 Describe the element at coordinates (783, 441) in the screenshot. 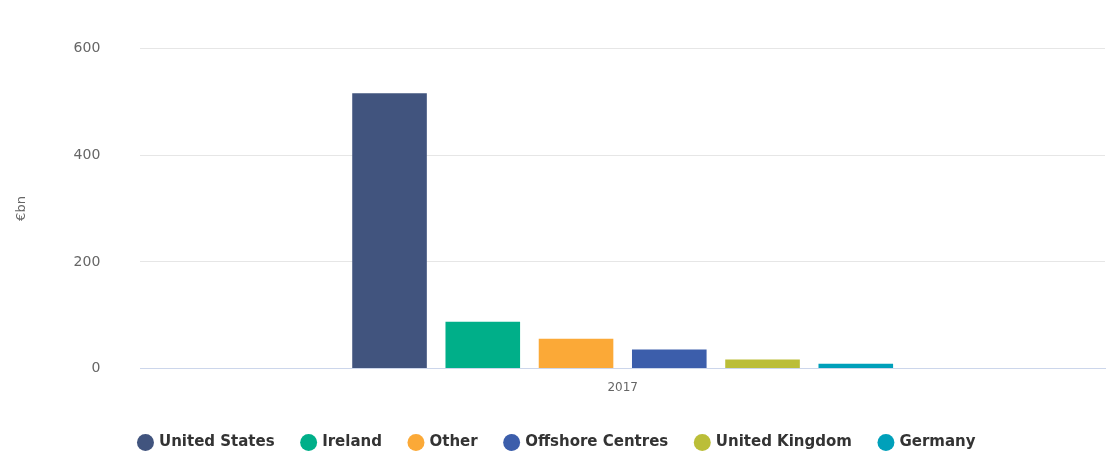

I see `legend-label: United Kingdom` at that location.